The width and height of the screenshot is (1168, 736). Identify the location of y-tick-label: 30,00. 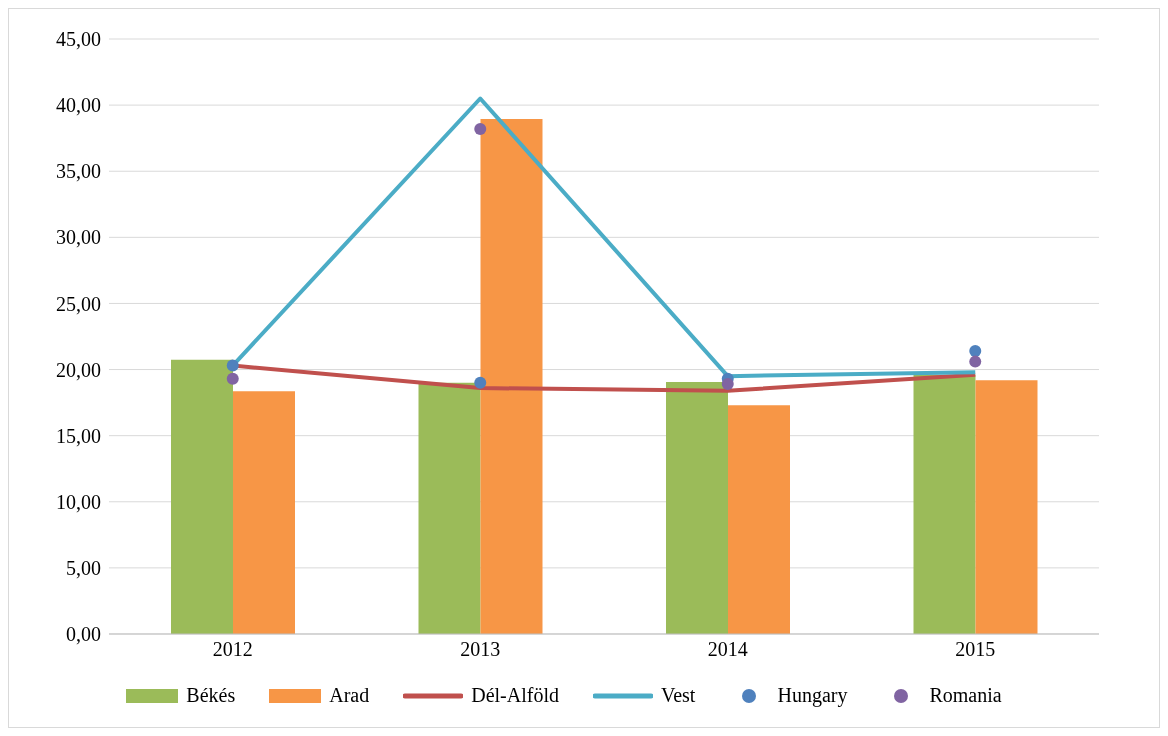
(78, 237).